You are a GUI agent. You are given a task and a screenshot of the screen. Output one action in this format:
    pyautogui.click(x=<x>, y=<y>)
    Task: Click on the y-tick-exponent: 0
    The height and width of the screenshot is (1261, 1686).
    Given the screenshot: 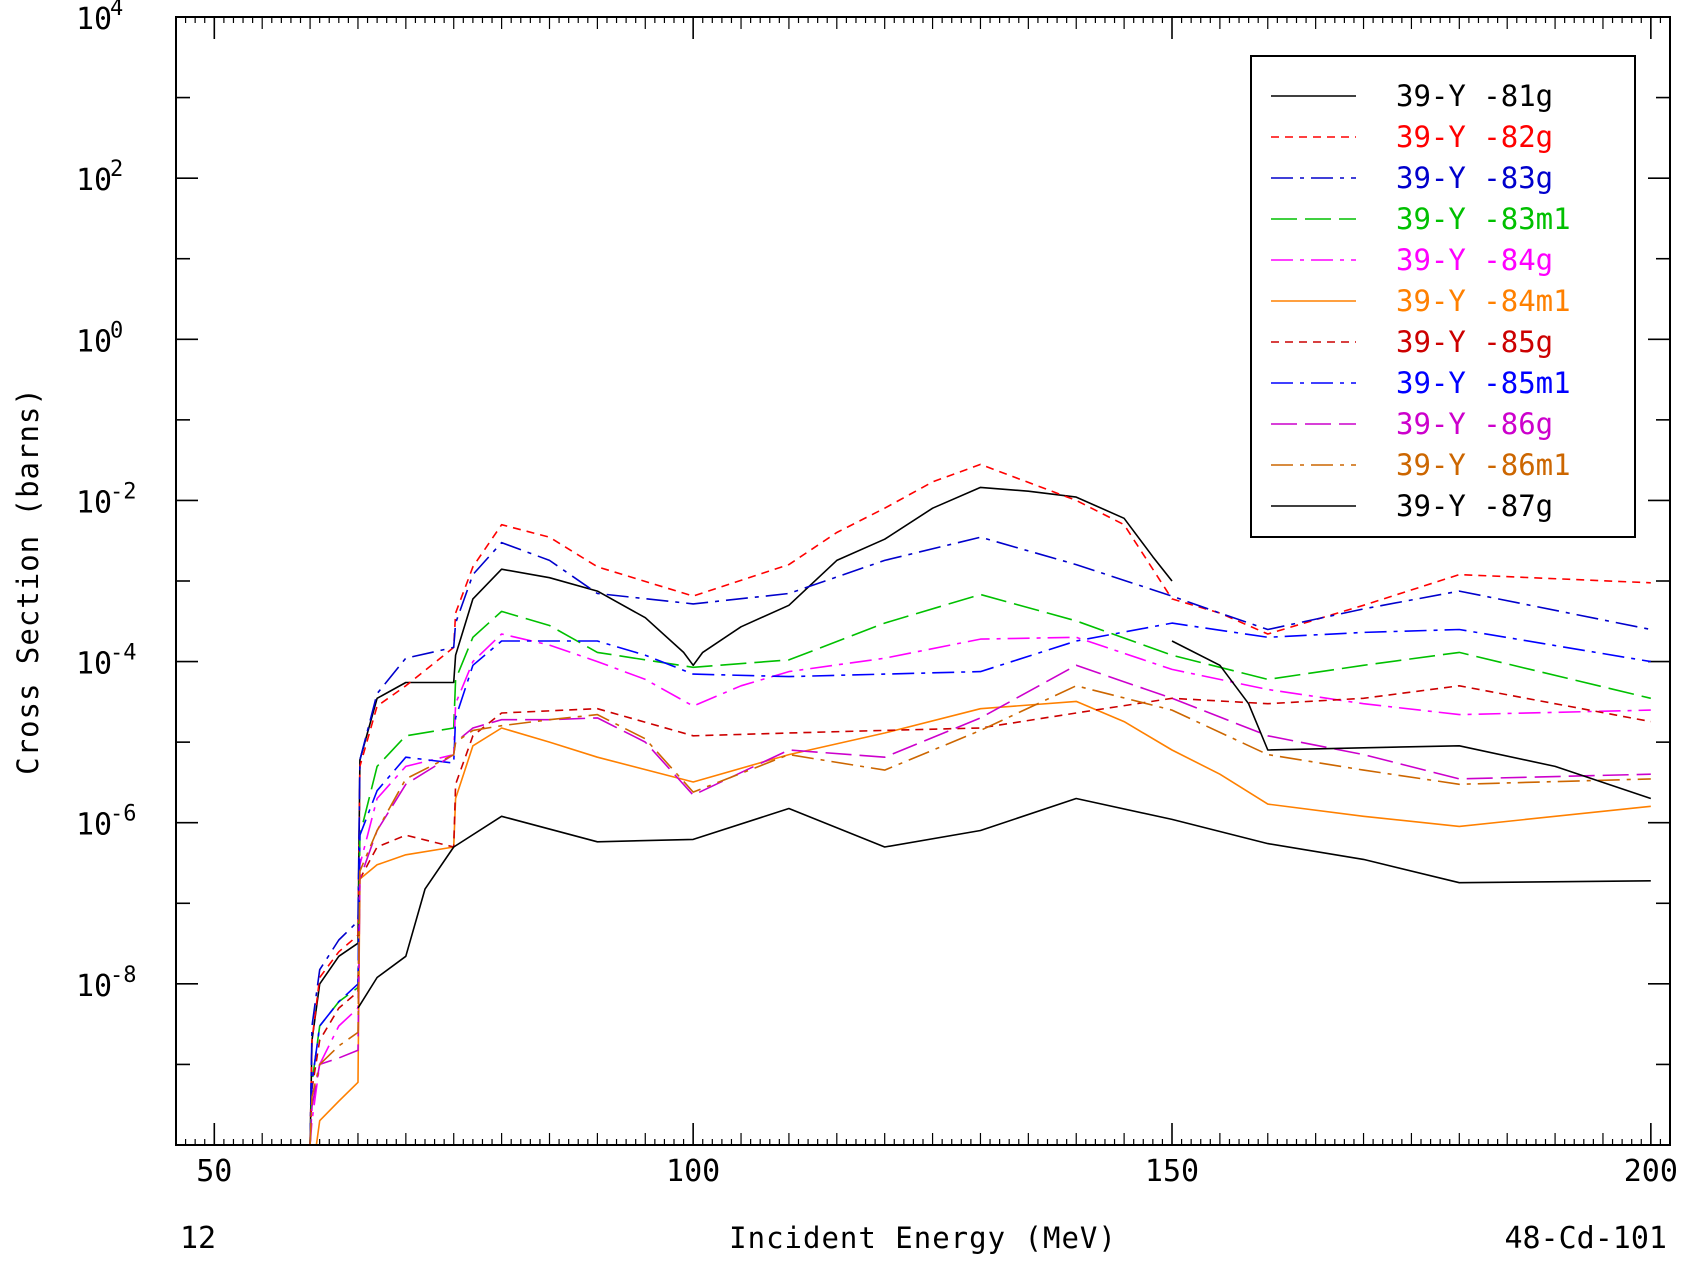 What is the action you would take?
    pyautogui.click(x=116, y=330)
    